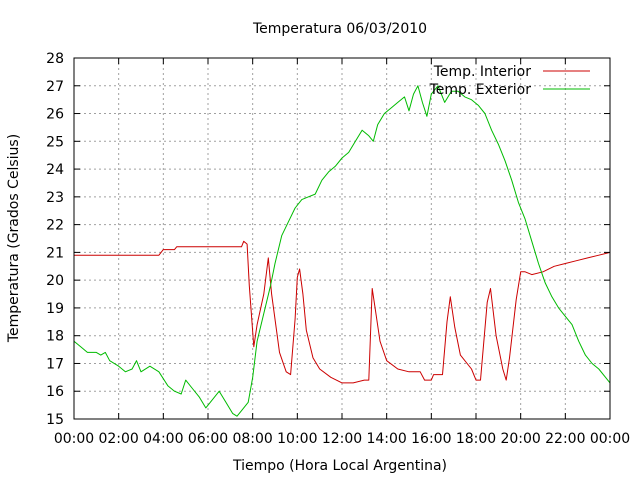 The height and width of the screenshot is (480, 640). I want to click on x-axis-label: Tiempo (Hora Local Argentina), so click(339, 466).